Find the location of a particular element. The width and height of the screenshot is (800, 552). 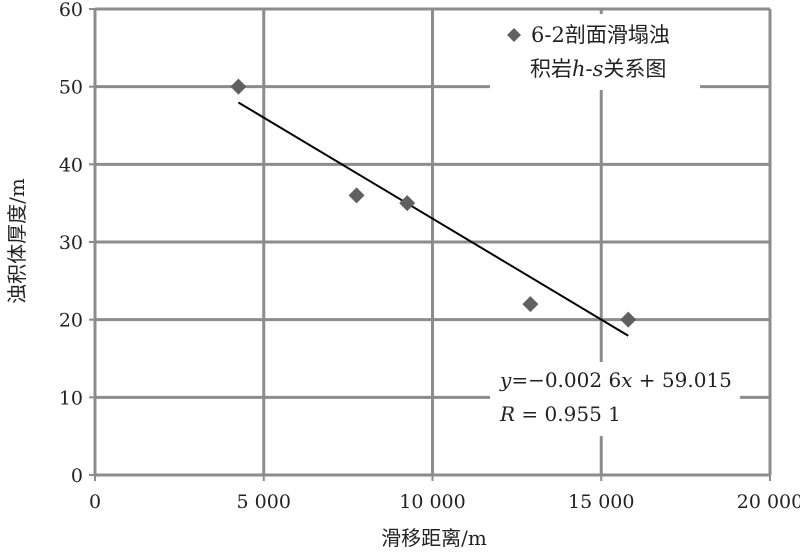

legend-marker is located at coordinates (514, 35).